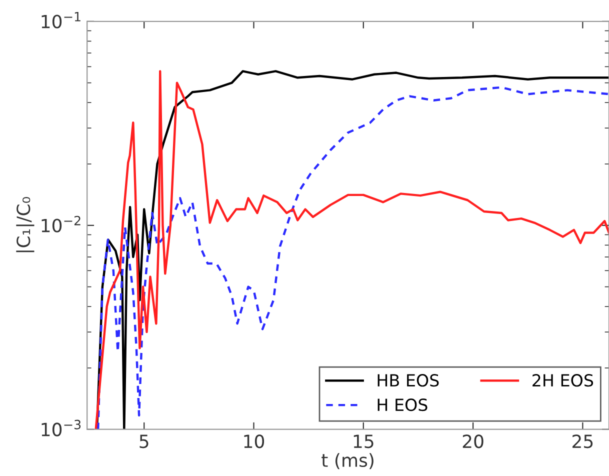 This screenshot has height=476, width=609. Describe the element at coordinates (25, 224) in the screenshot. I see `y-axis-title: |C₁|/C₀` at that location.